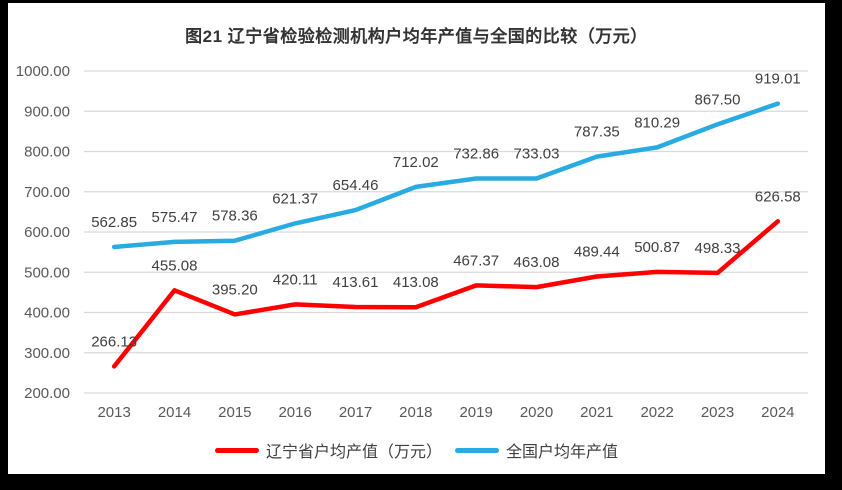 Image resolution: width=842 pixels, height=490 pixels. What do you see at coordinates (353, 452) in the screenshot?
I see `legend-label-liaoning: 辽宁省户均产值（万元）` at bounding box center [353, 452].